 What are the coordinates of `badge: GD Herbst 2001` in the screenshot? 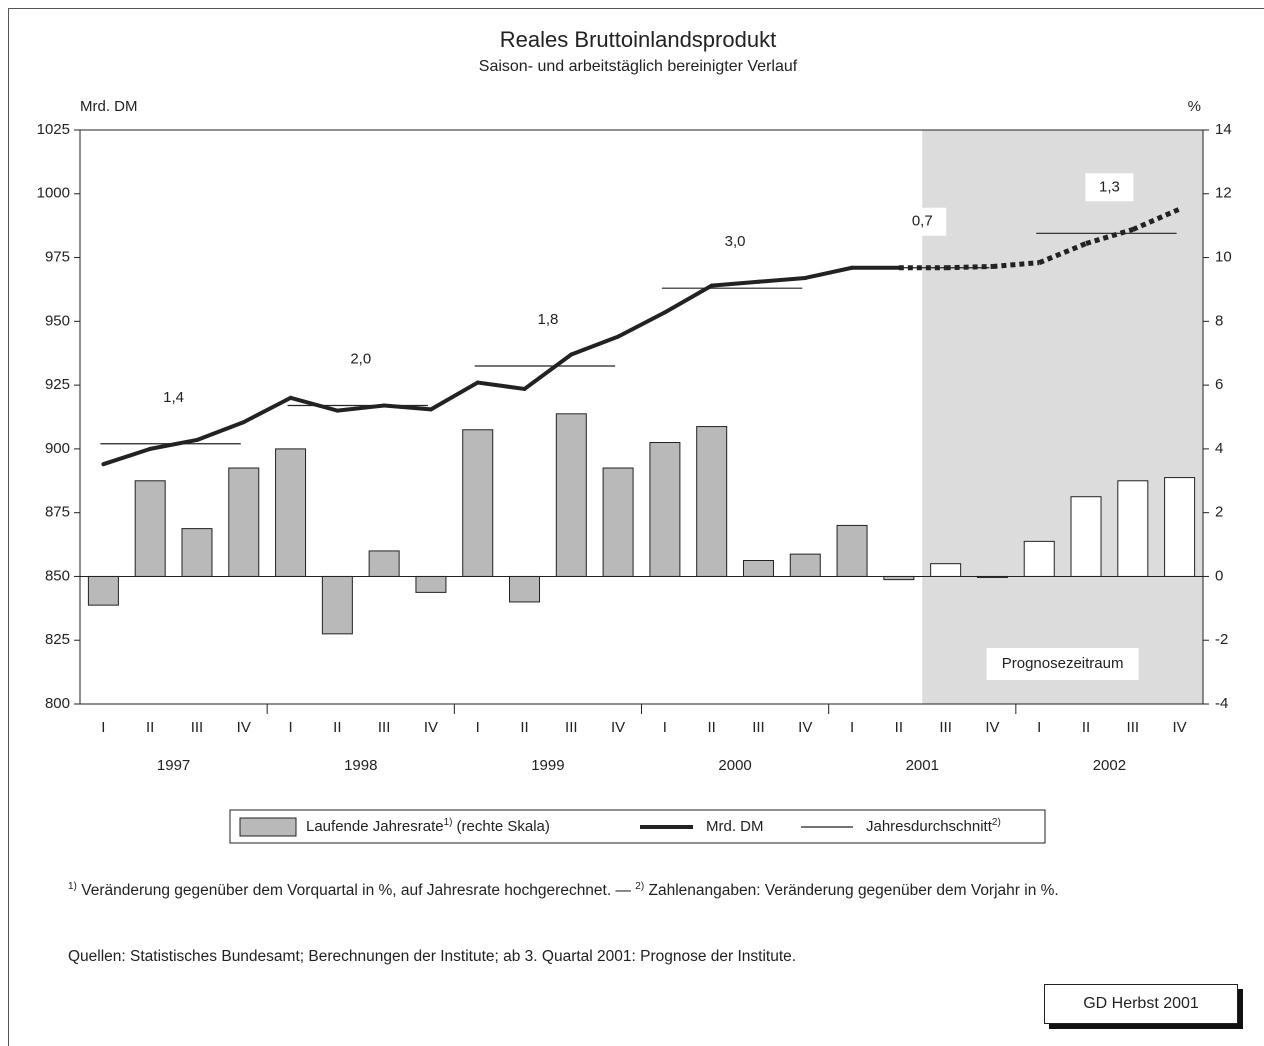 It's located at (1141, 1004).